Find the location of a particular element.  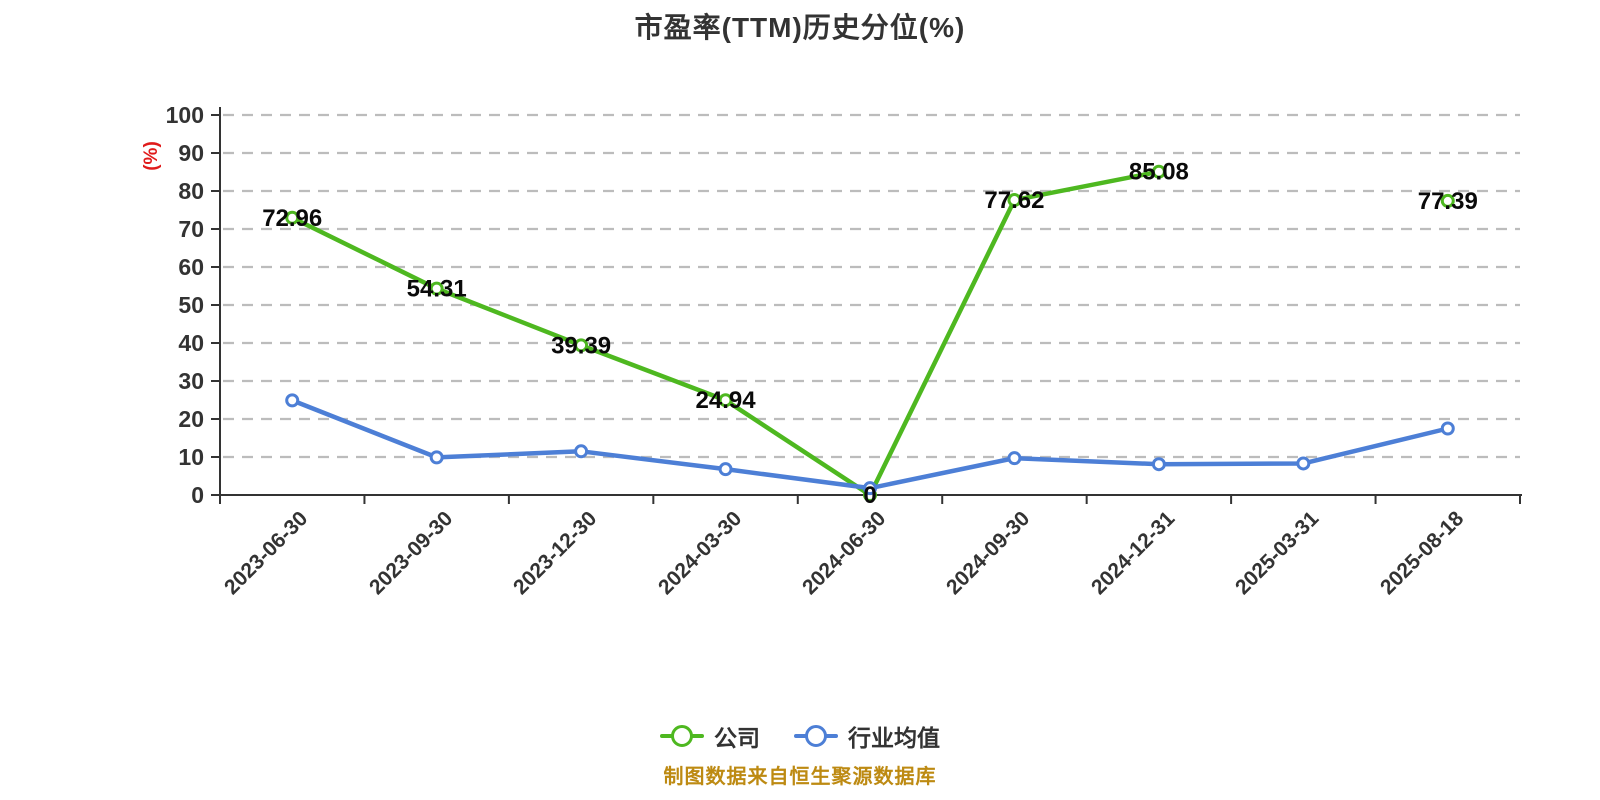

y-axis-label: 80 is located at coordinates (191, 191).